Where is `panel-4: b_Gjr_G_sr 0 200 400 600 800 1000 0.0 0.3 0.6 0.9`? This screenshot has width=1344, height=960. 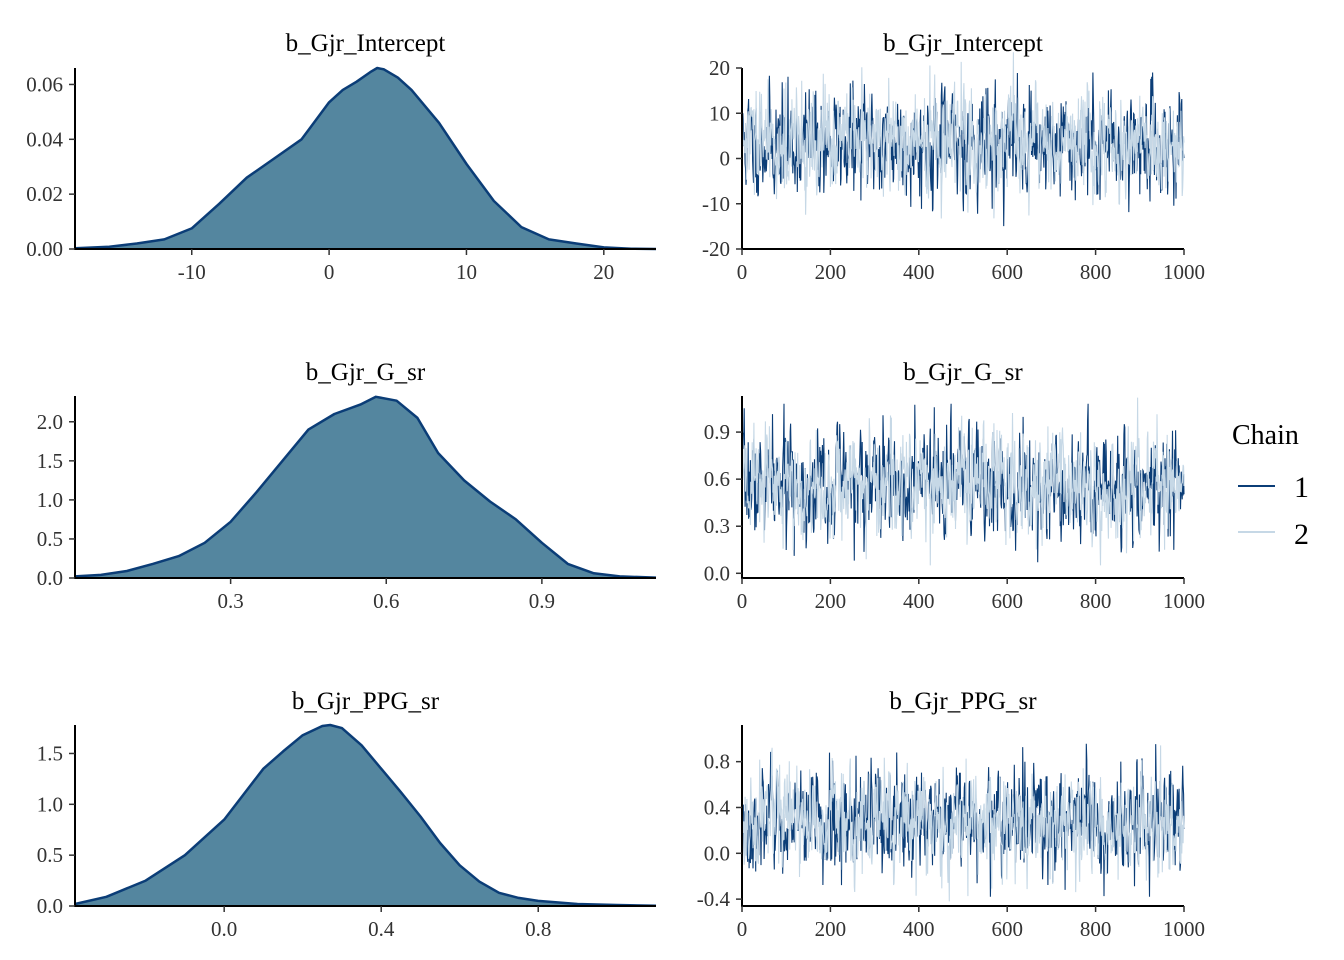 panel-4: b_Gjr_G_sr 0 200 400 600 800 1000 0.0 0.3 0.6 0.9 is located at coordinates (954, 486).